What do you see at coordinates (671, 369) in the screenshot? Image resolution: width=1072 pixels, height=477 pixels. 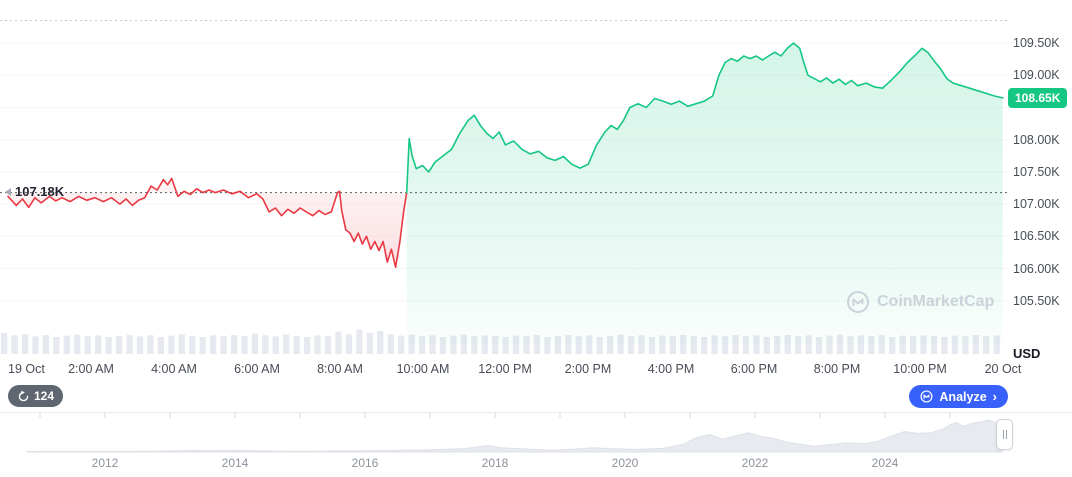 I see `x-axis-label: 4:00 PM` at bounding box center [671, 369].